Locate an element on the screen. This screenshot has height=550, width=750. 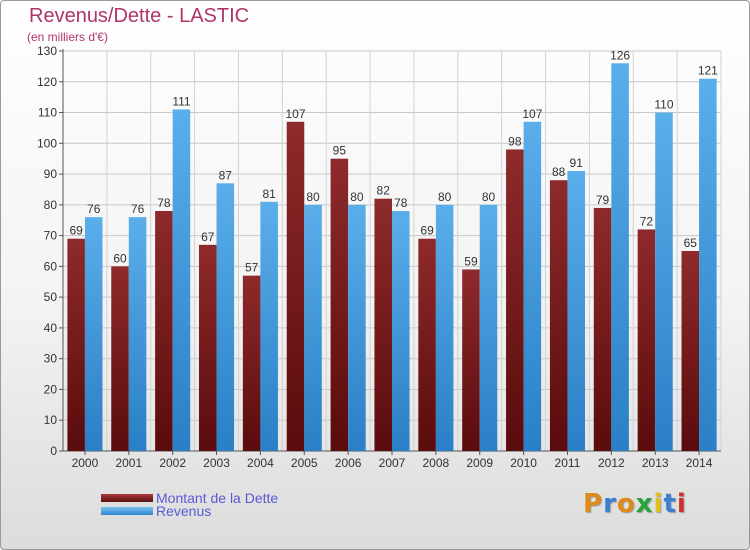
x-tick-label: 2006 is located at coordinates (348, 463).